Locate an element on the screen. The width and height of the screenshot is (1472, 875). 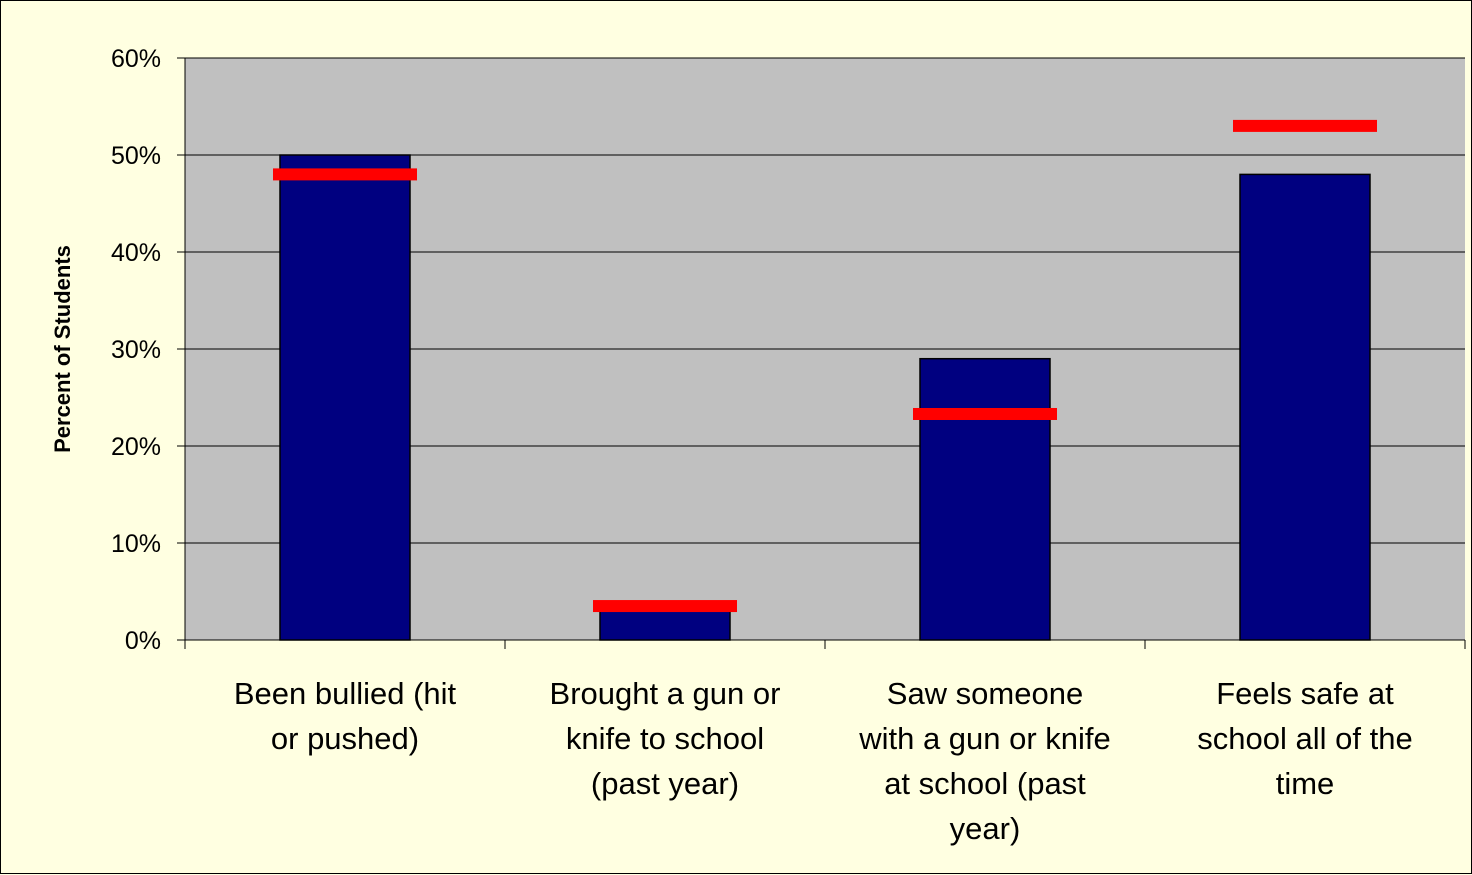
x-category-label-line: Feels safe at is located at coordinates (1305, 693).